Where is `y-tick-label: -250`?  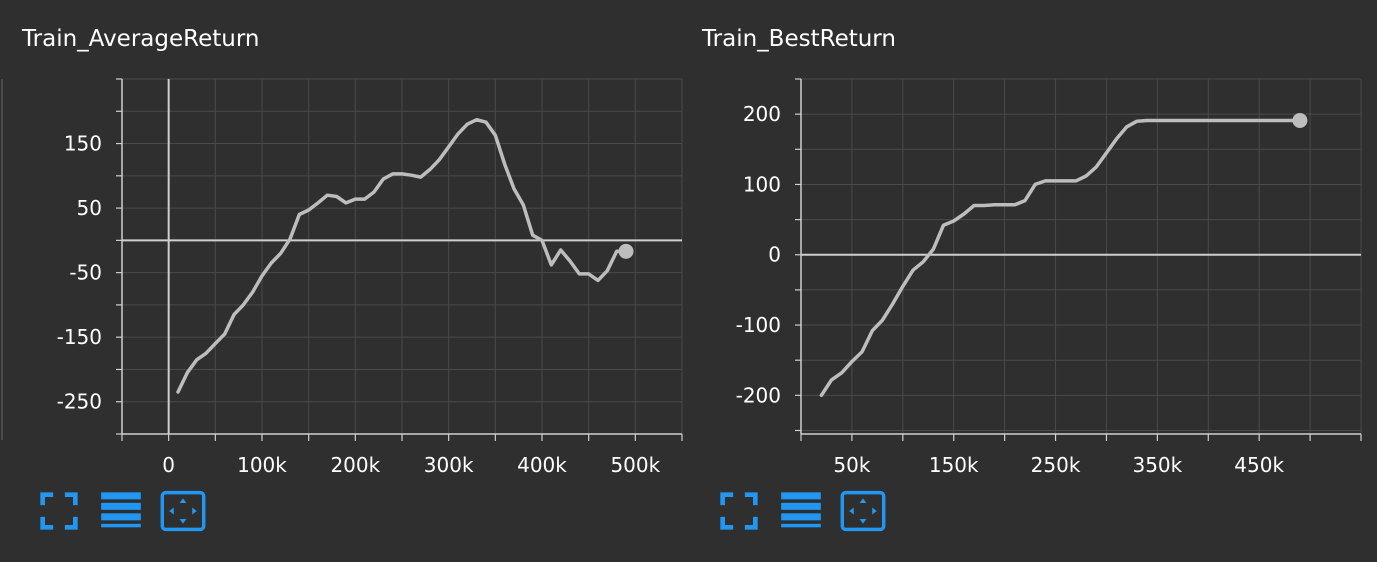
y-tick-label: -250 is located at coordinates (79, 402).